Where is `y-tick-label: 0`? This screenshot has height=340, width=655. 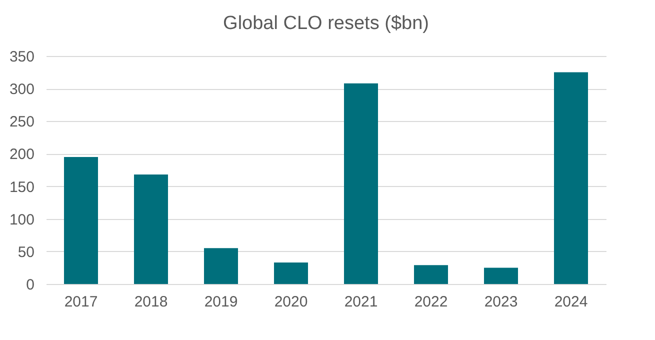
y-tick-label: 0 is located at coordinates (30, 285).